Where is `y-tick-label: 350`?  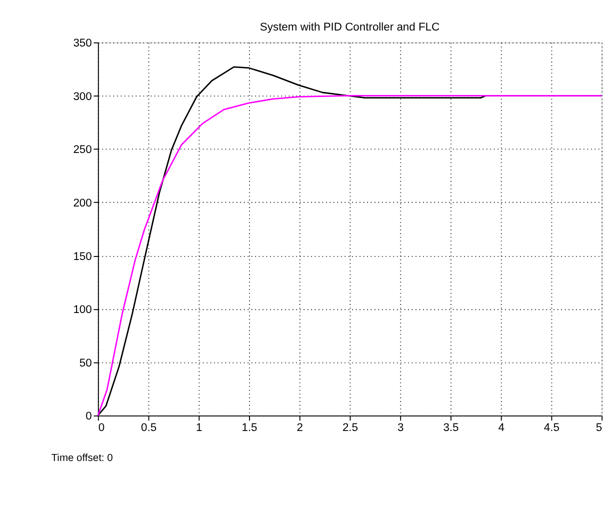 y-tick-label: 350 is located at coordinates (82, 44).